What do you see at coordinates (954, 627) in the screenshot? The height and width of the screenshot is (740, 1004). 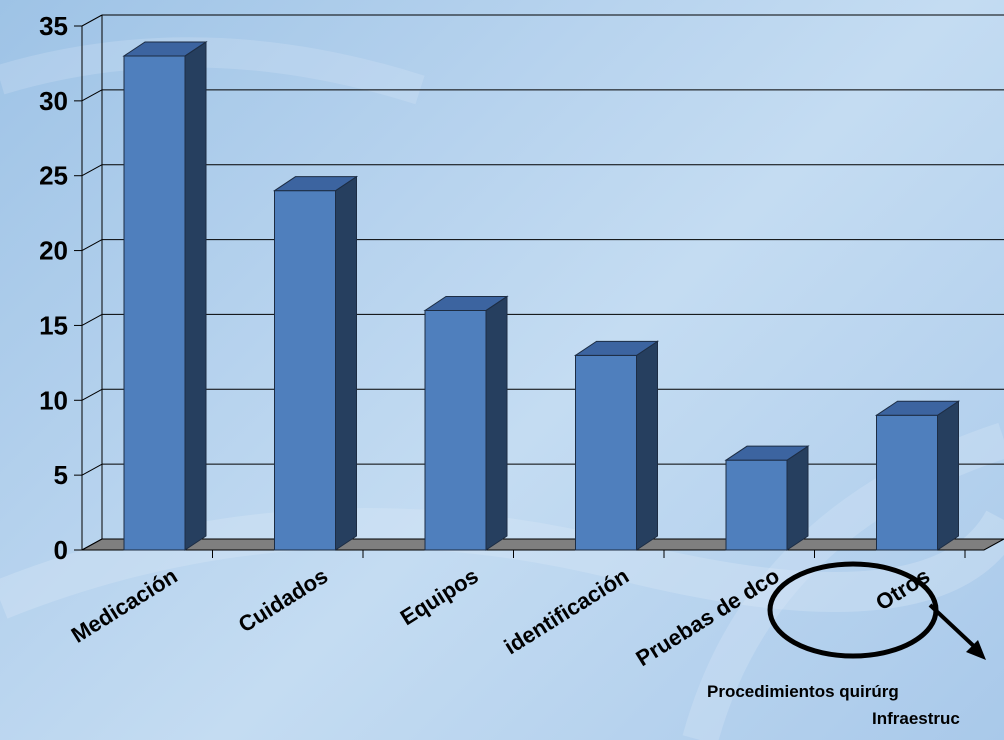 I see `annotation-arrow-line` at bounding box center [954, 627].